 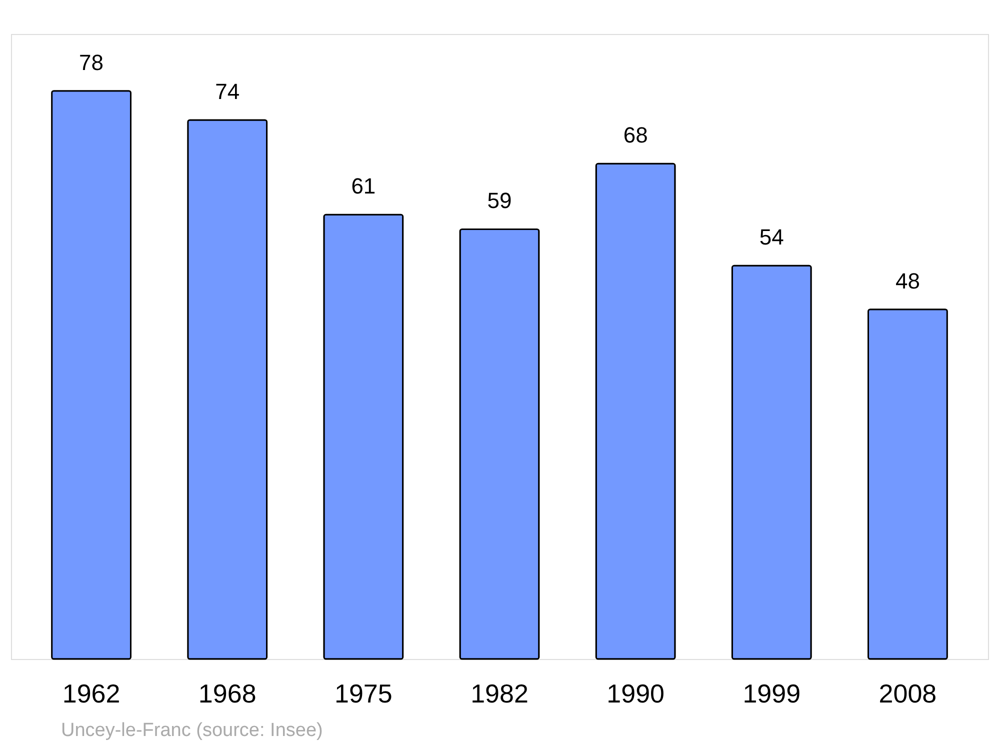 I want to click on data-label: 68, so click(x=635, y=135).